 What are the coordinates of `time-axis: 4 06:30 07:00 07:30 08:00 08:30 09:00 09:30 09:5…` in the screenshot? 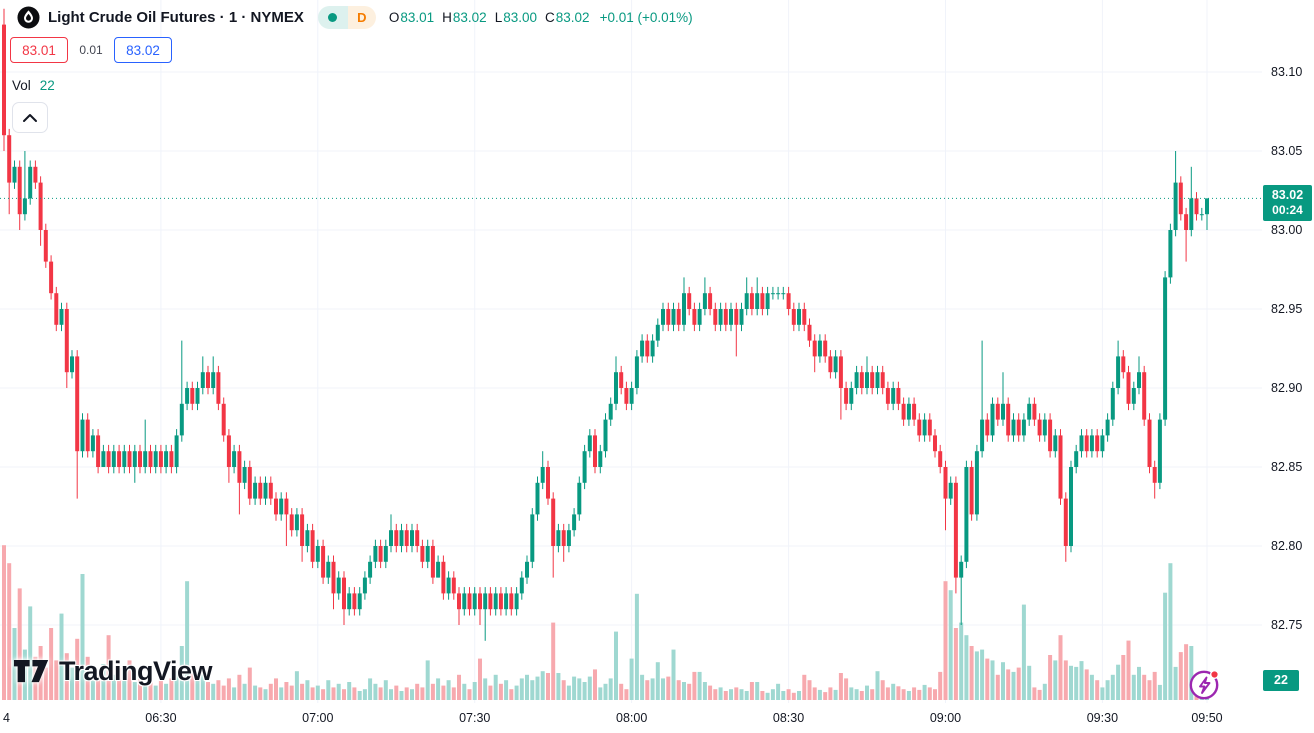 It's located at (657, 718).